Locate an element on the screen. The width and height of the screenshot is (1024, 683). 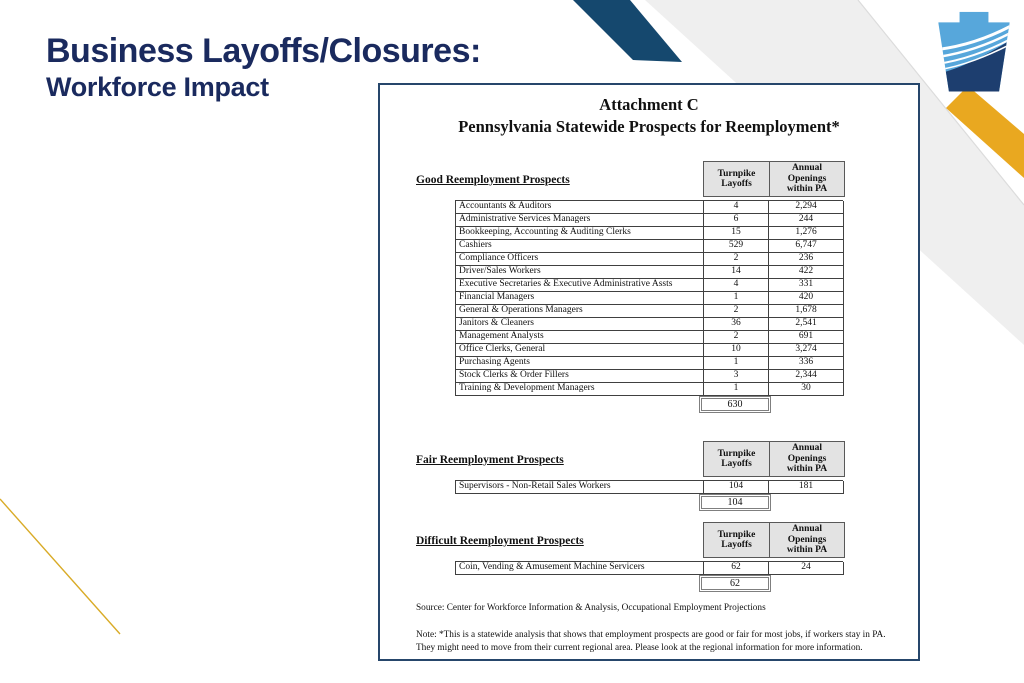
table-row: Accountants & Auditors 4 2,294 is located at coordinates (650, 207).